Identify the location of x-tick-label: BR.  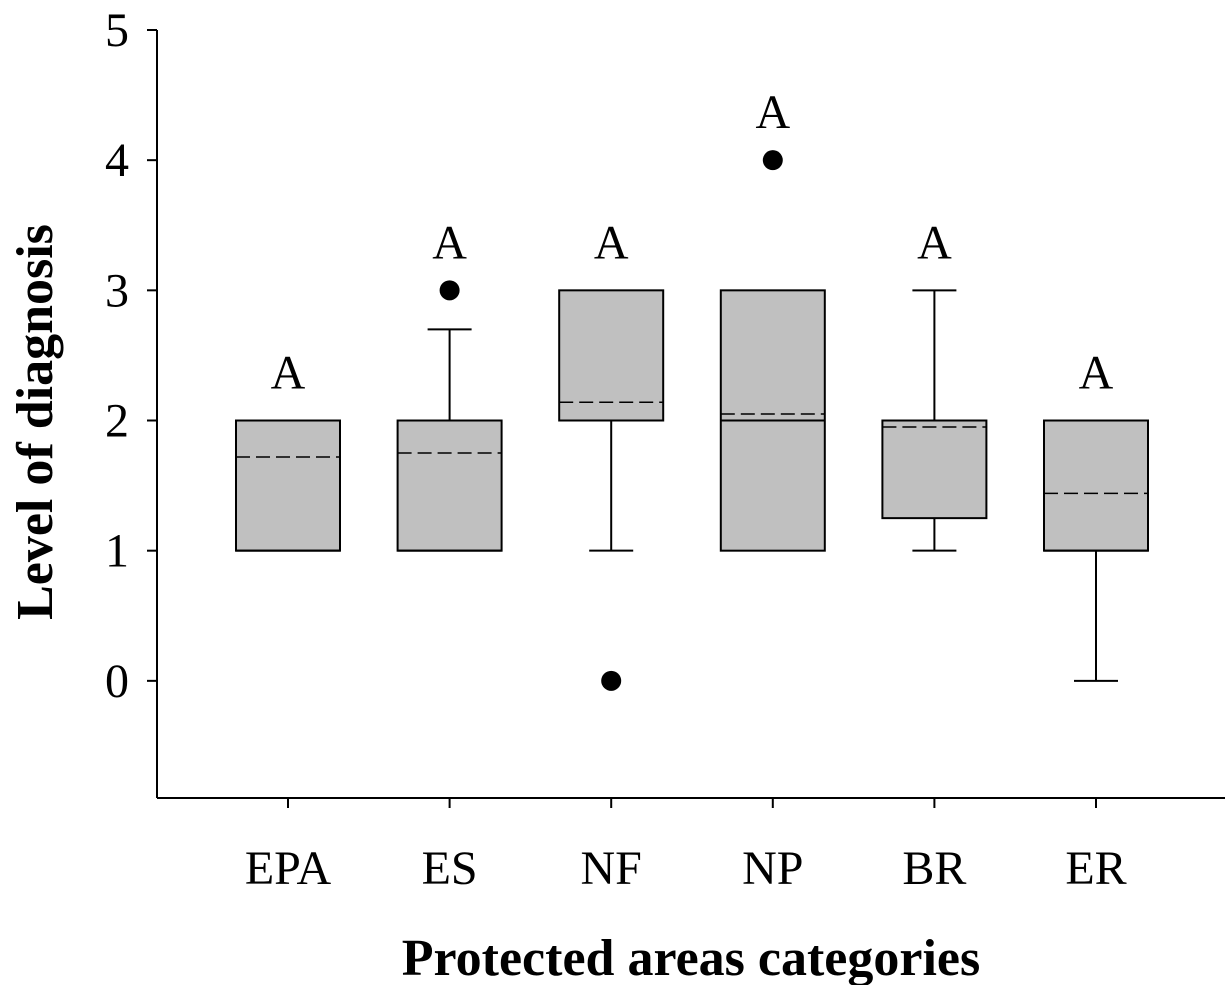
(934, 868).